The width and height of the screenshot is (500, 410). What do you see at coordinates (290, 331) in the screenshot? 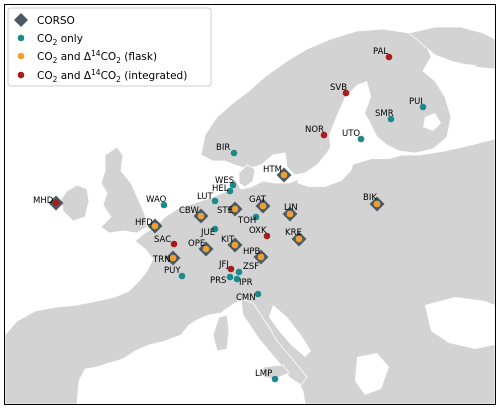
I see `adriatic-sea` at bounding box center [290, 331].